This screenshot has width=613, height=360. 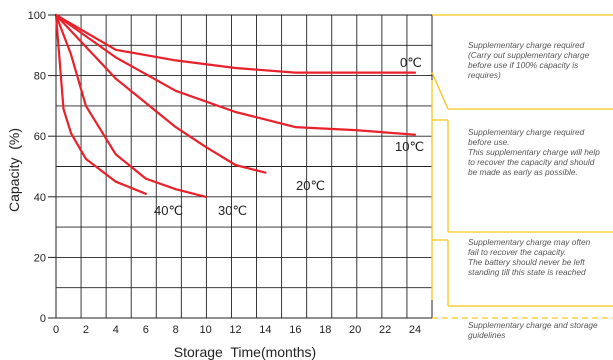 I want to click on series-label-40c: 40℃, so click(x=168, y=210).